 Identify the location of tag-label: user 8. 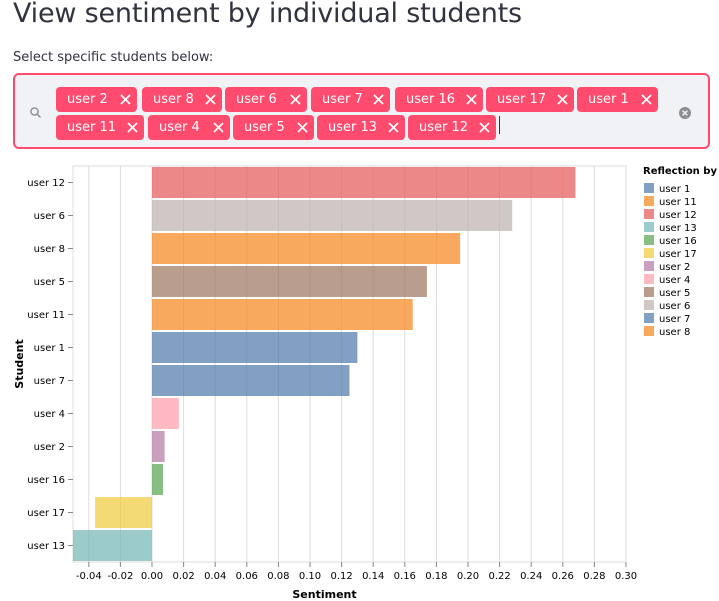
(173, 99).